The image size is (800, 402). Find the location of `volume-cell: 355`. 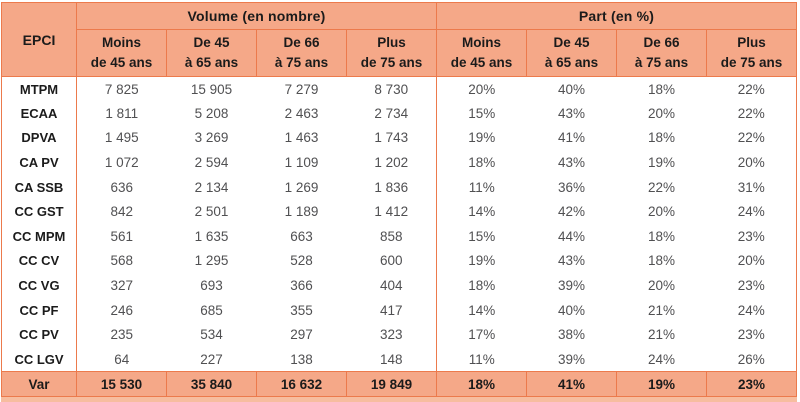

volume-cell: 355 is located at coordinates (301, 310).